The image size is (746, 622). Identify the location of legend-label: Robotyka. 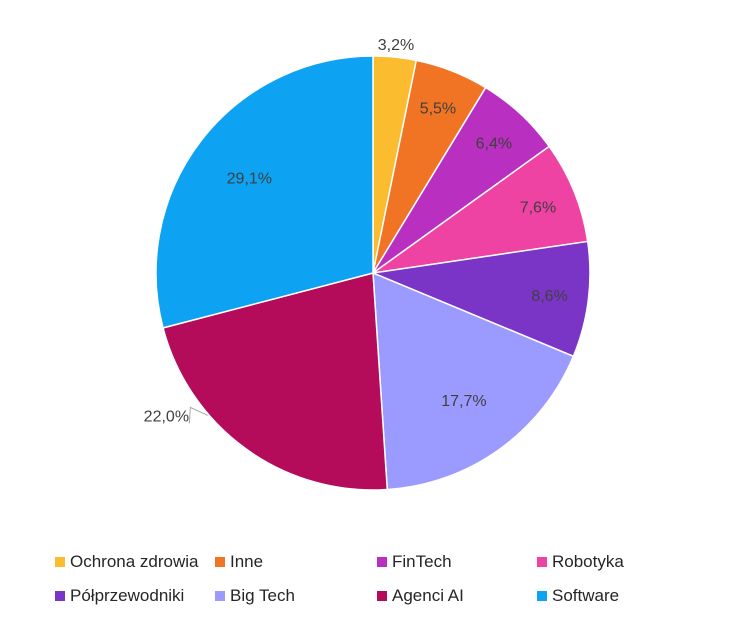
(588, 561).